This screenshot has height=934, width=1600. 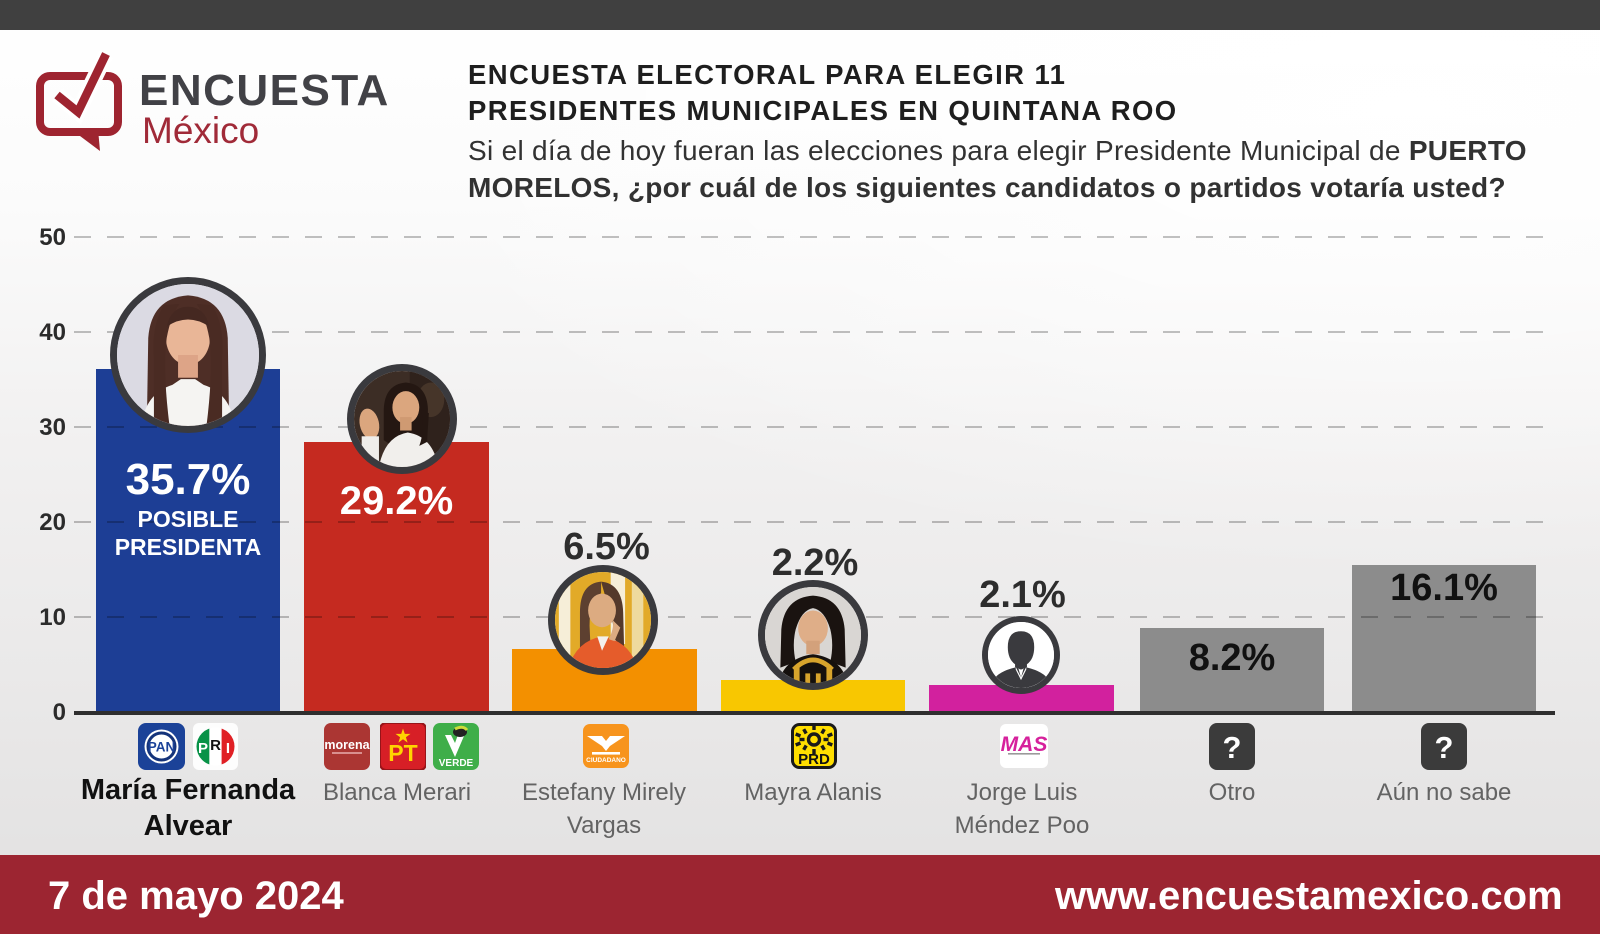 What do you see at coordinates (456, 763) in the screenshot?
I see `svg-text: VERDE` at bounding box center [456, 763].